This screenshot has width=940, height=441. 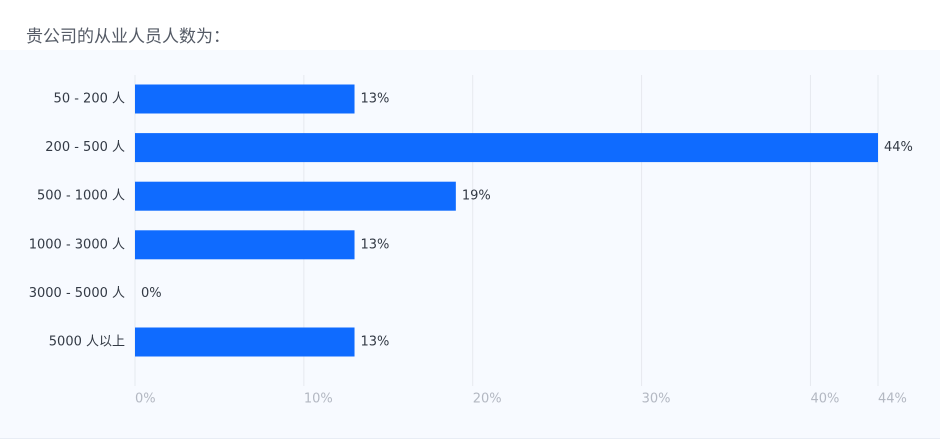 I want to click on x-tick-label: 40%, so click(x=824, y=399).